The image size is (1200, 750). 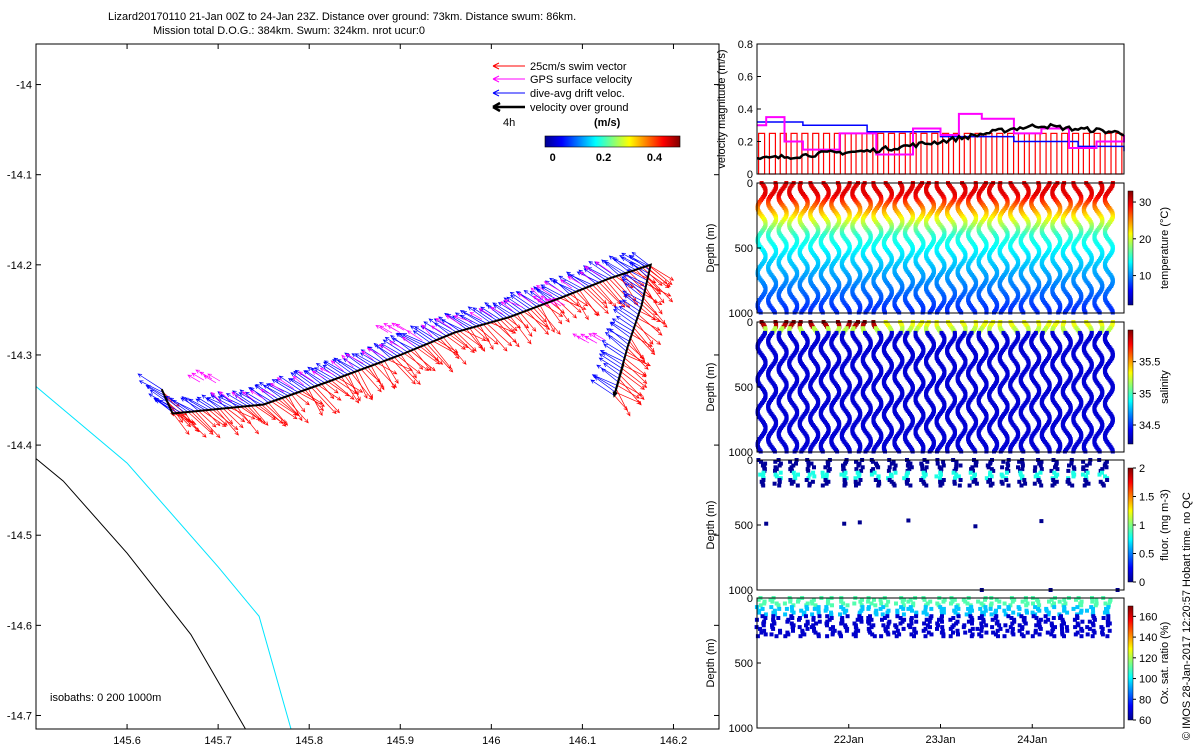 What do you see at coordinates (578, 67) in the screenshot?
I see `legend-swim-label: 25cm/s swim vector` at bounding box center [578, 67].